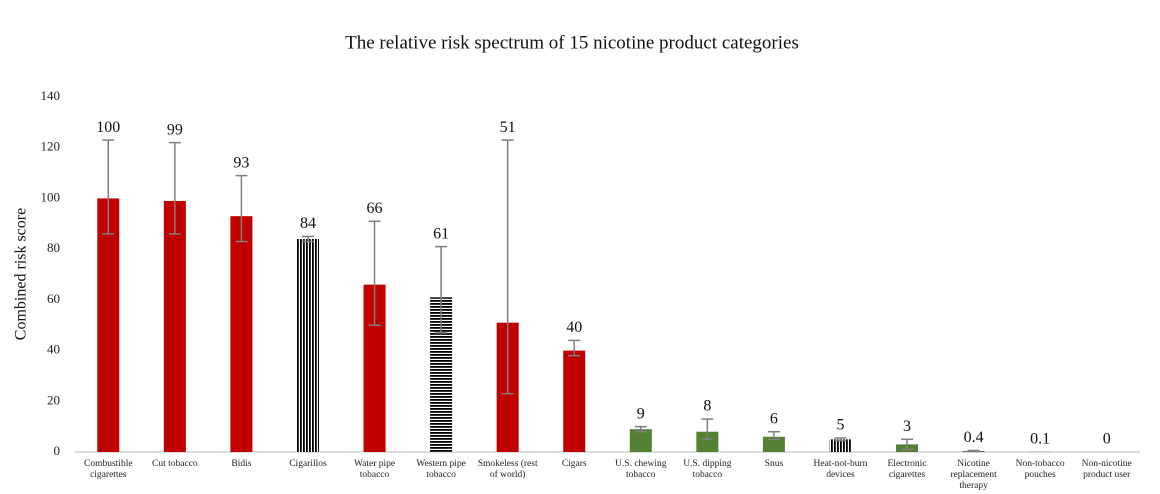 This screenshot has width=1160, height=494. Describe the element at coordinates (840, 425) in the screenshot. I see `value-label: 5` at that location.